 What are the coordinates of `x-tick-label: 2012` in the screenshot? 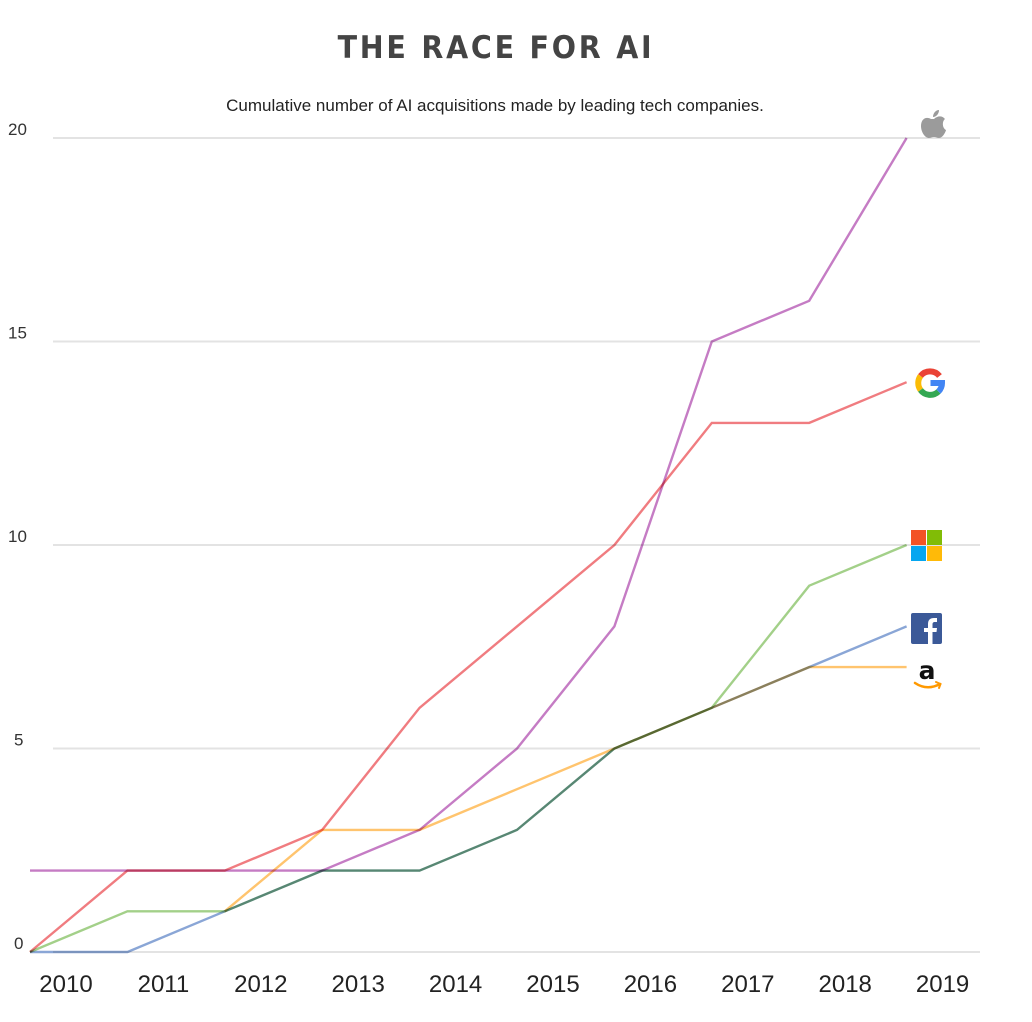 It's located at (260, 984).